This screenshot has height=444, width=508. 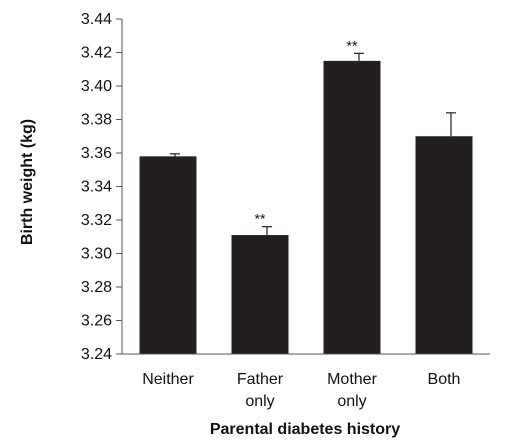 I want to click on x-axis: Neither Father only Mother only Both, so click(x=306, y=381).